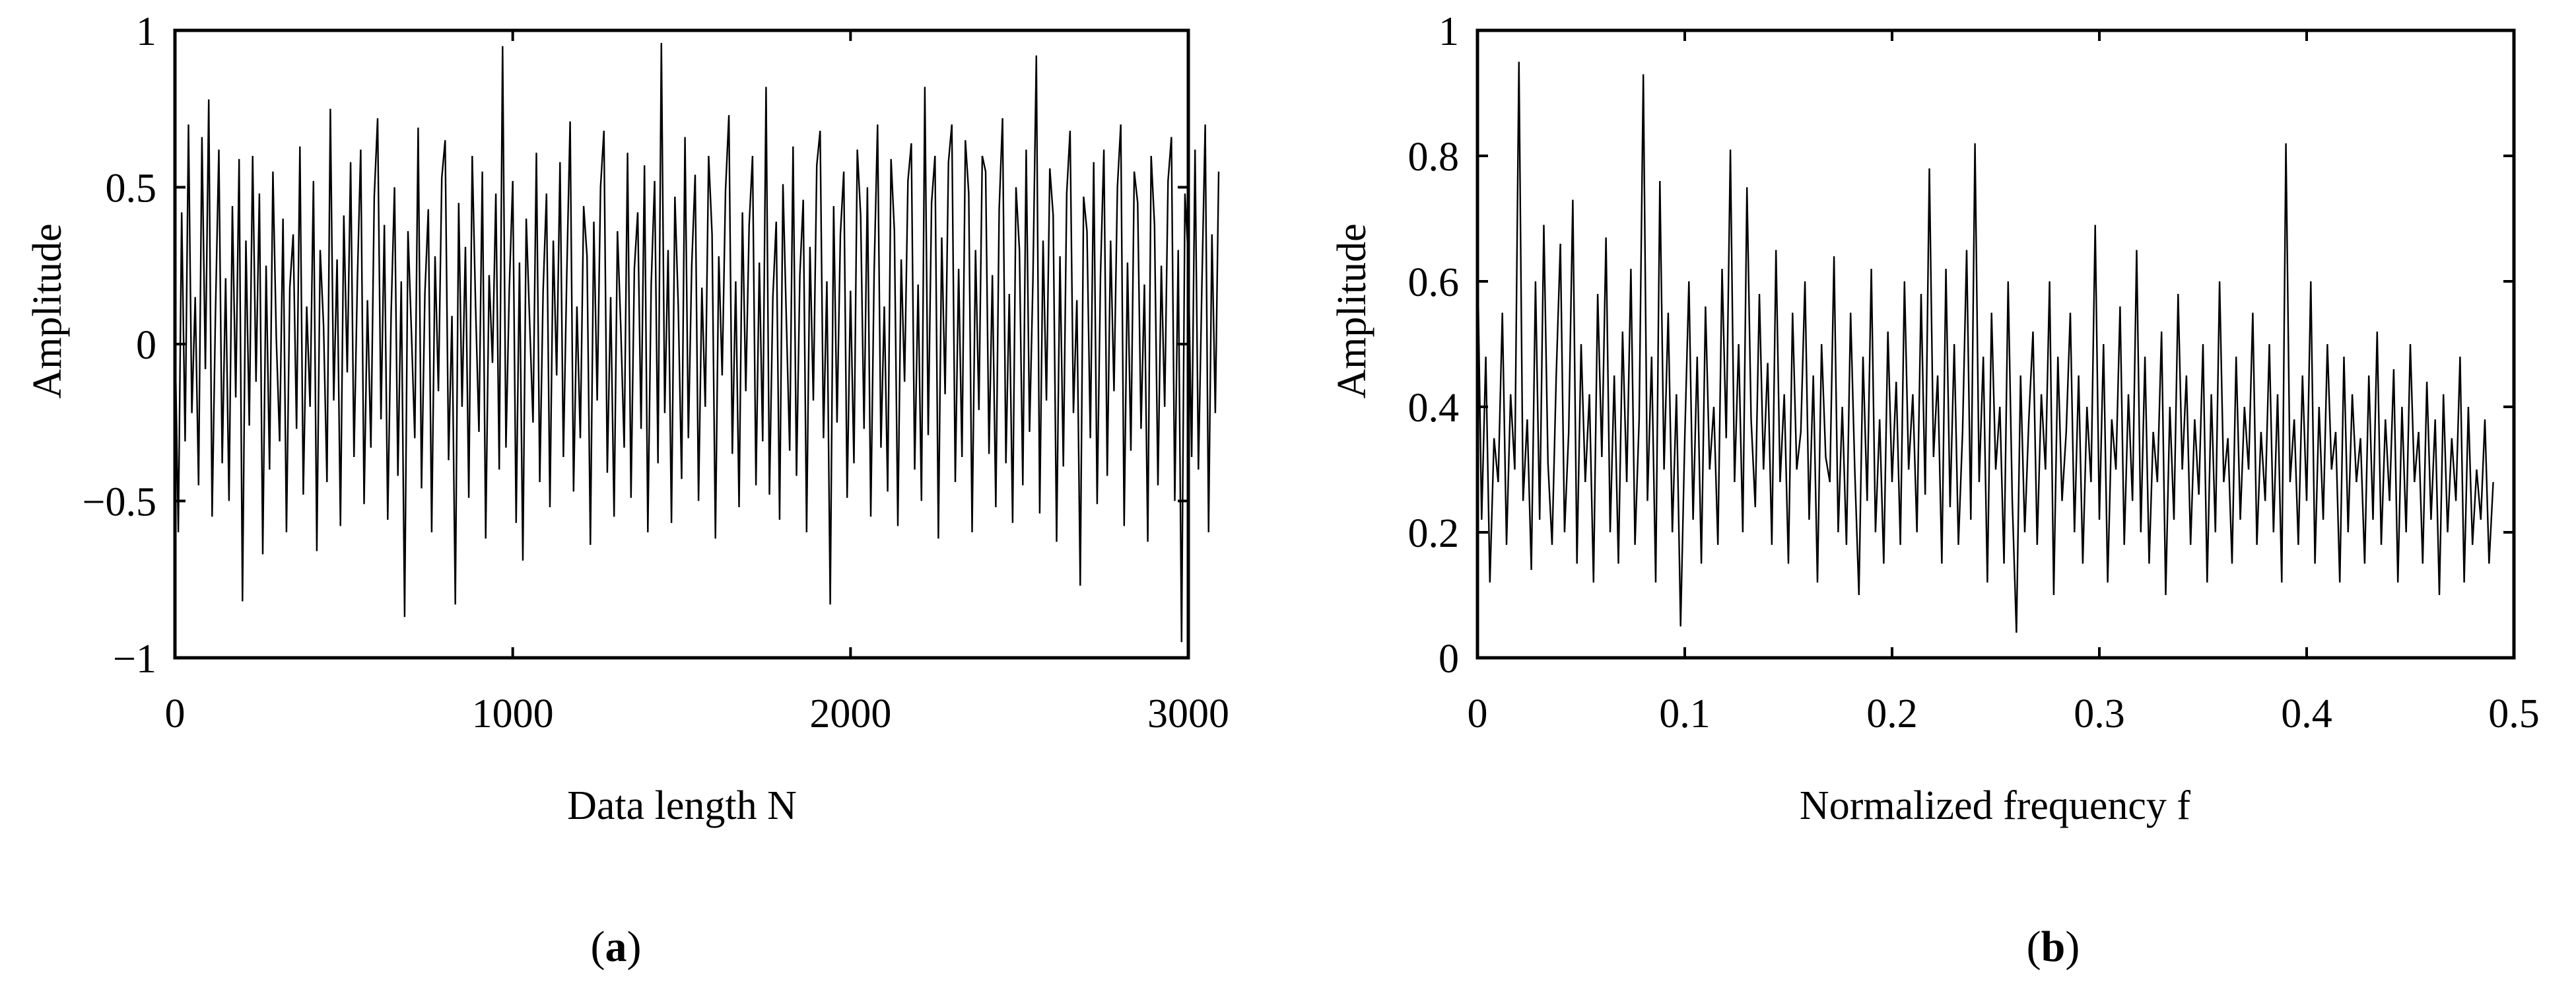 This screenshot has height=990, width=2576. Describe the element at coordinates (1188, 713) in the screenshot. I see `panel-a-x-tick-label: 3000` at that location.